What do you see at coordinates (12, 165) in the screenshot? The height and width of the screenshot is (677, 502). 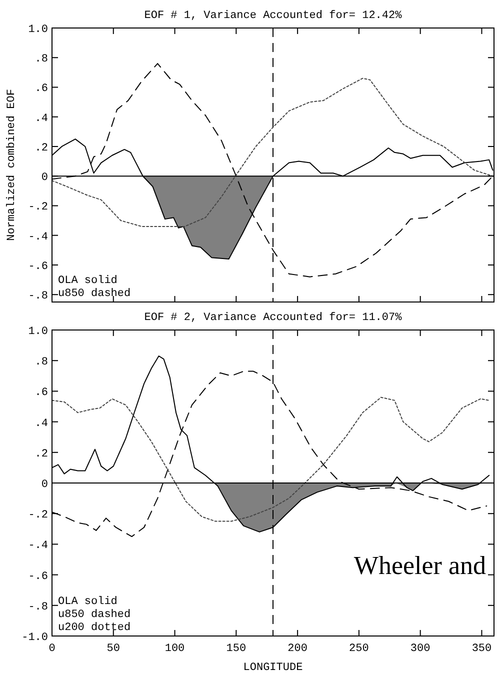 I see `y-axis-title: Normalized combined EOF` at bounding box center [12, 165].